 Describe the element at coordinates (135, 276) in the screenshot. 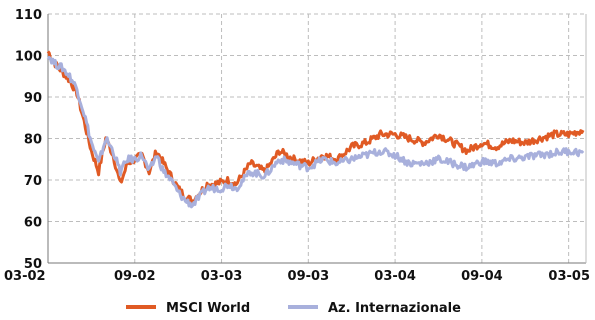

I see `x-tick-label: 09-02` at that location.